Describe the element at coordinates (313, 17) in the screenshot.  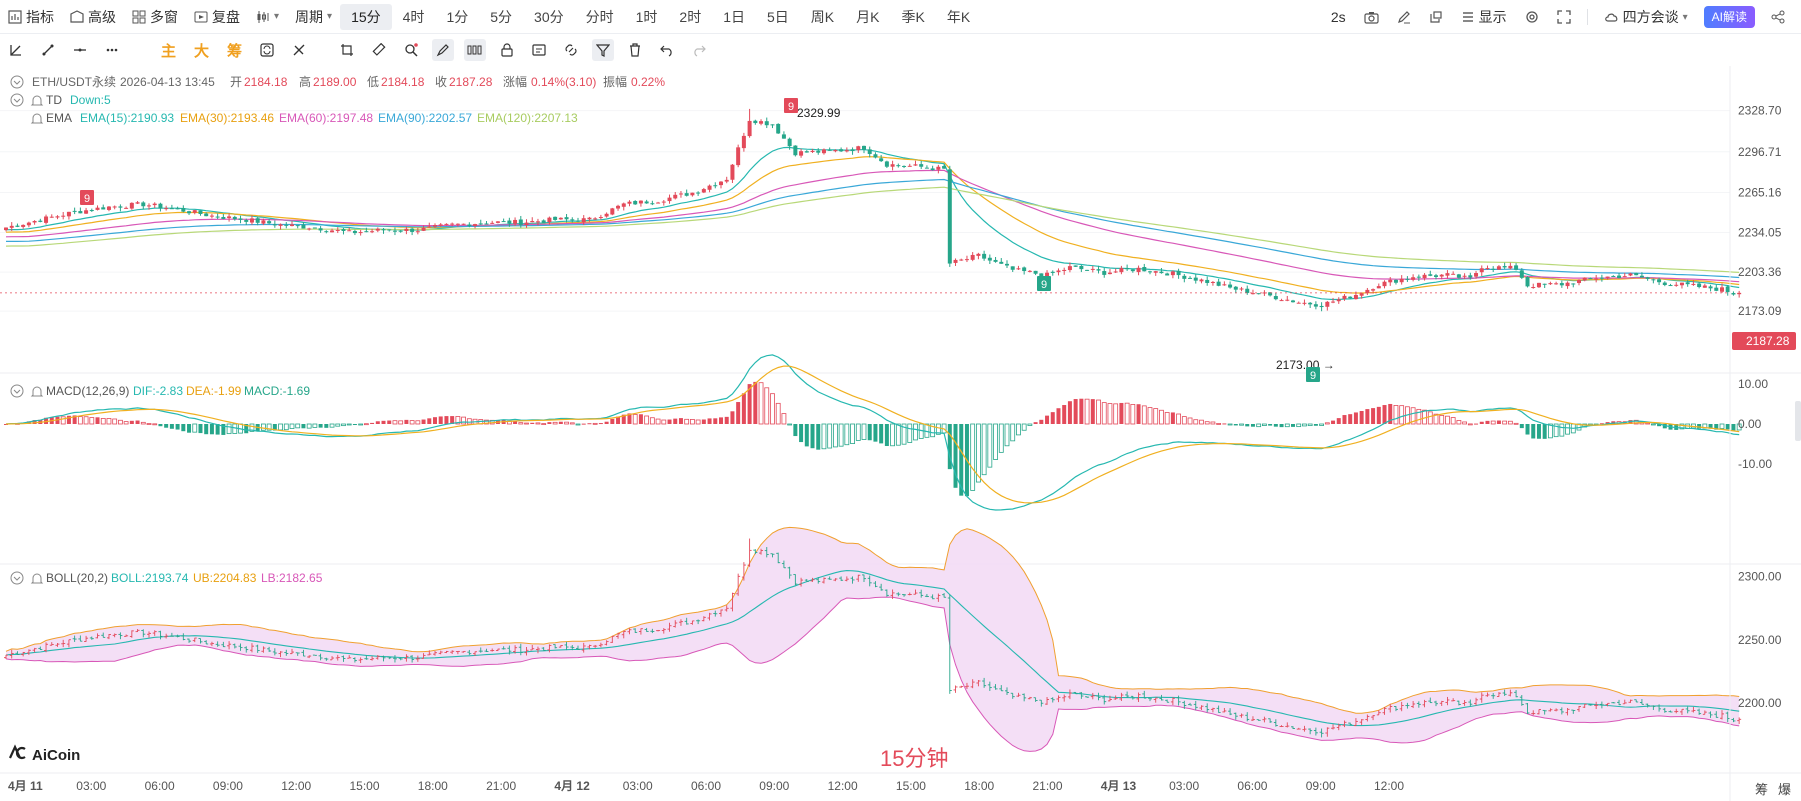
I see `period-dropdown: 周期 ▾` at that location.